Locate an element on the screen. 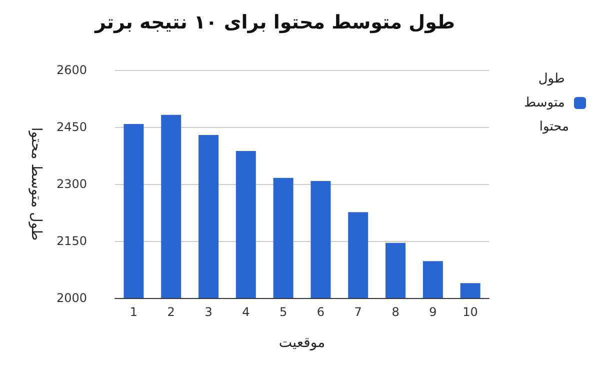  x-tick-label: 3 is located at coordinates (208, 312).